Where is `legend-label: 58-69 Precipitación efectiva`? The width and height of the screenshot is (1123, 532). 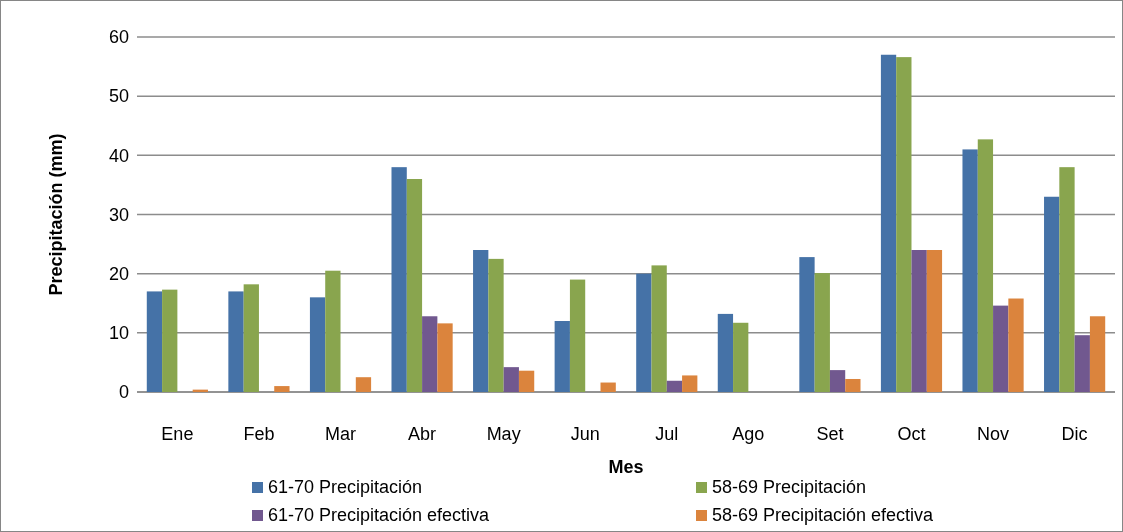 legend-label: 58-69 Precipitación efectiva is located at coordinates (823, 515).